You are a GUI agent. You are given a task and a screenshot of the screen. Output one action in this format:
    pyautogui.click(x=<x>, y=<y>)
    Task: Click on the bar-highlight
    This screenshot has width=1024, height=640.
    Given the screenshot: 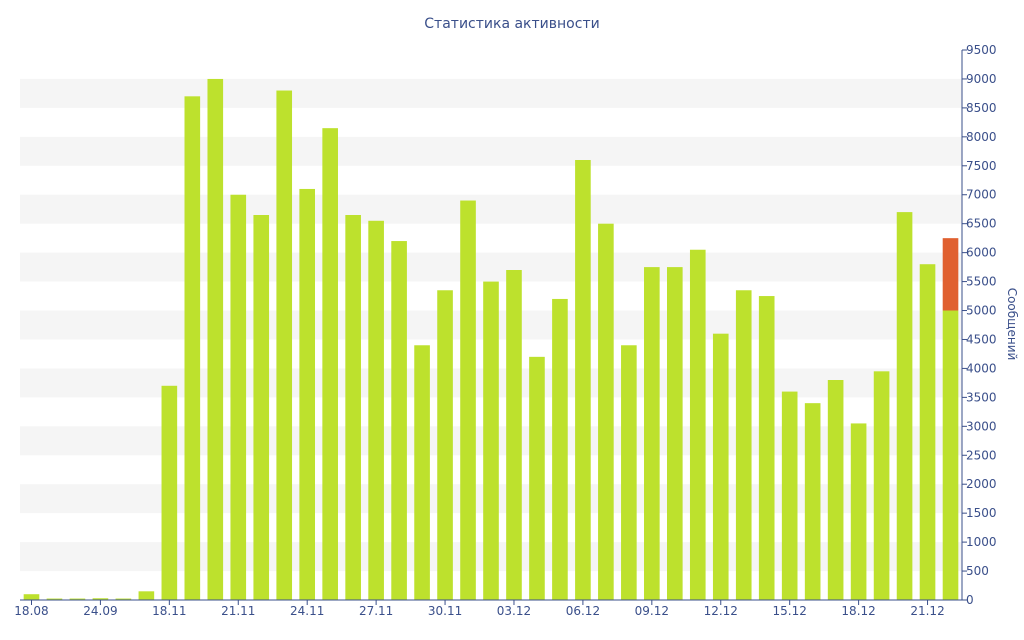 What is the action you would take?
    pyautogui.click(x=950, y=274)
    